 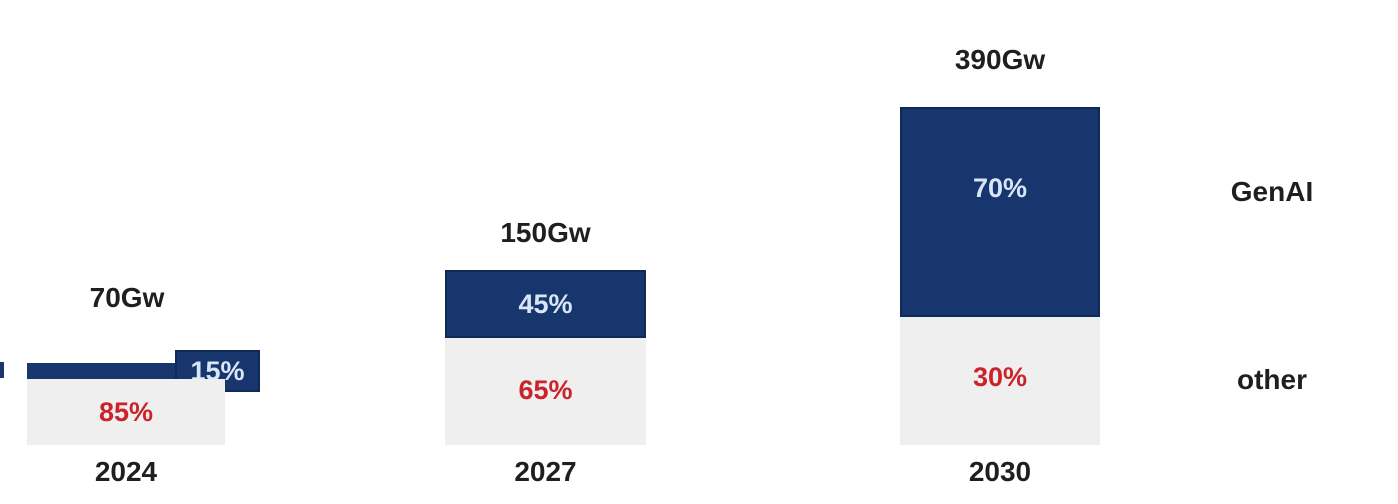 I want to click on legend-item-other: other, so click(x=1272, y=379).